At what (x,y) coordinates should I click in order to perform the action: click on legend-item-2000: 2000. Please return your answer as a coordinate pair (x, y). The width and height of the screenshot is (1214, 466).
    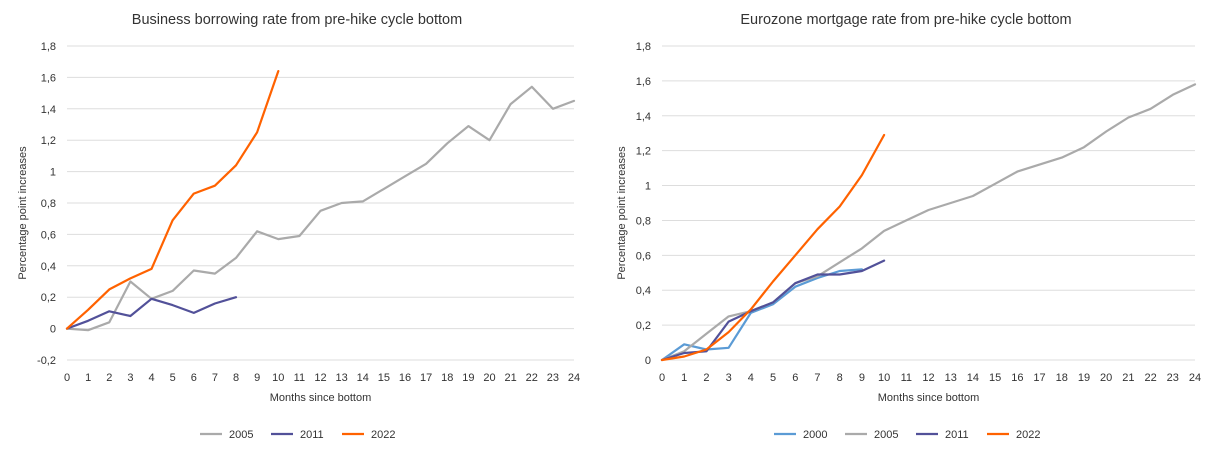
    Looking at the image, I should click on (800, 435).